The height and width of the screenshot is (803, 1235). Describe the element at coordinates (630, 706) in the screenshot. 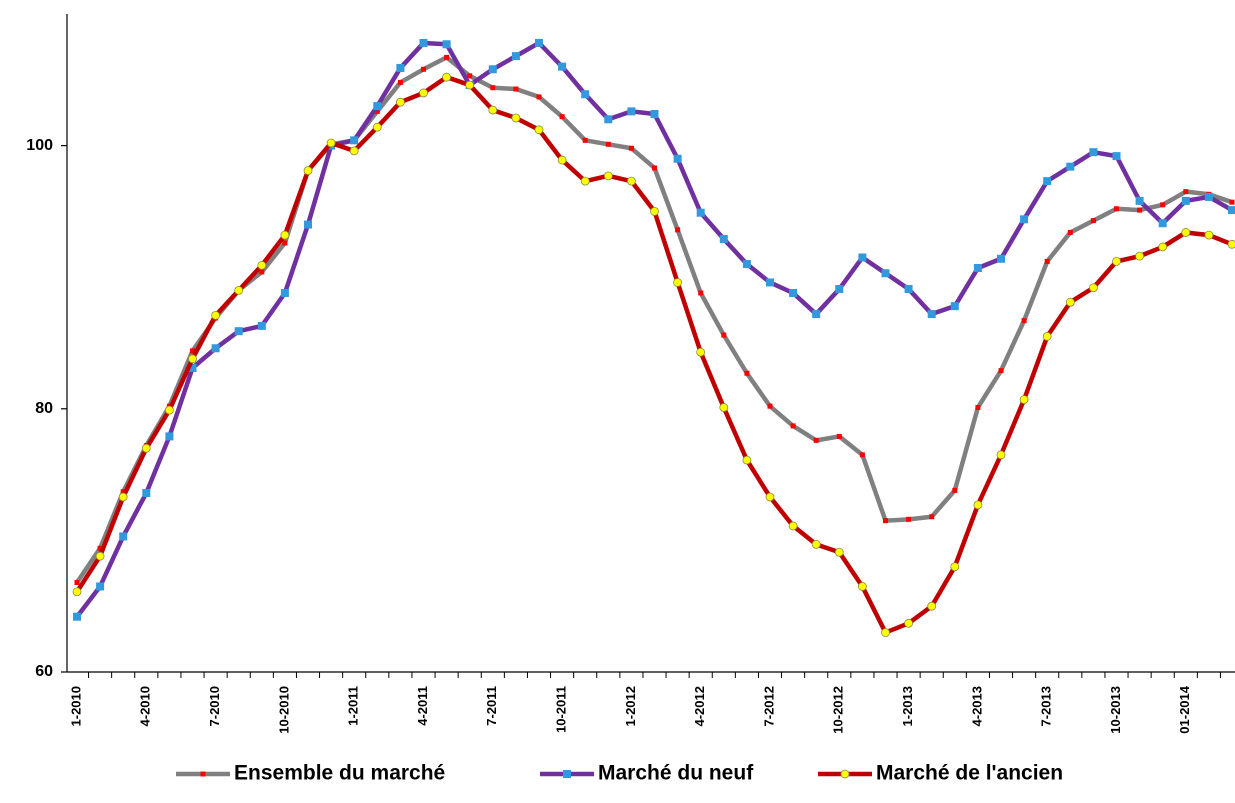

I see `x-tick-label: 1-2012` at that location.